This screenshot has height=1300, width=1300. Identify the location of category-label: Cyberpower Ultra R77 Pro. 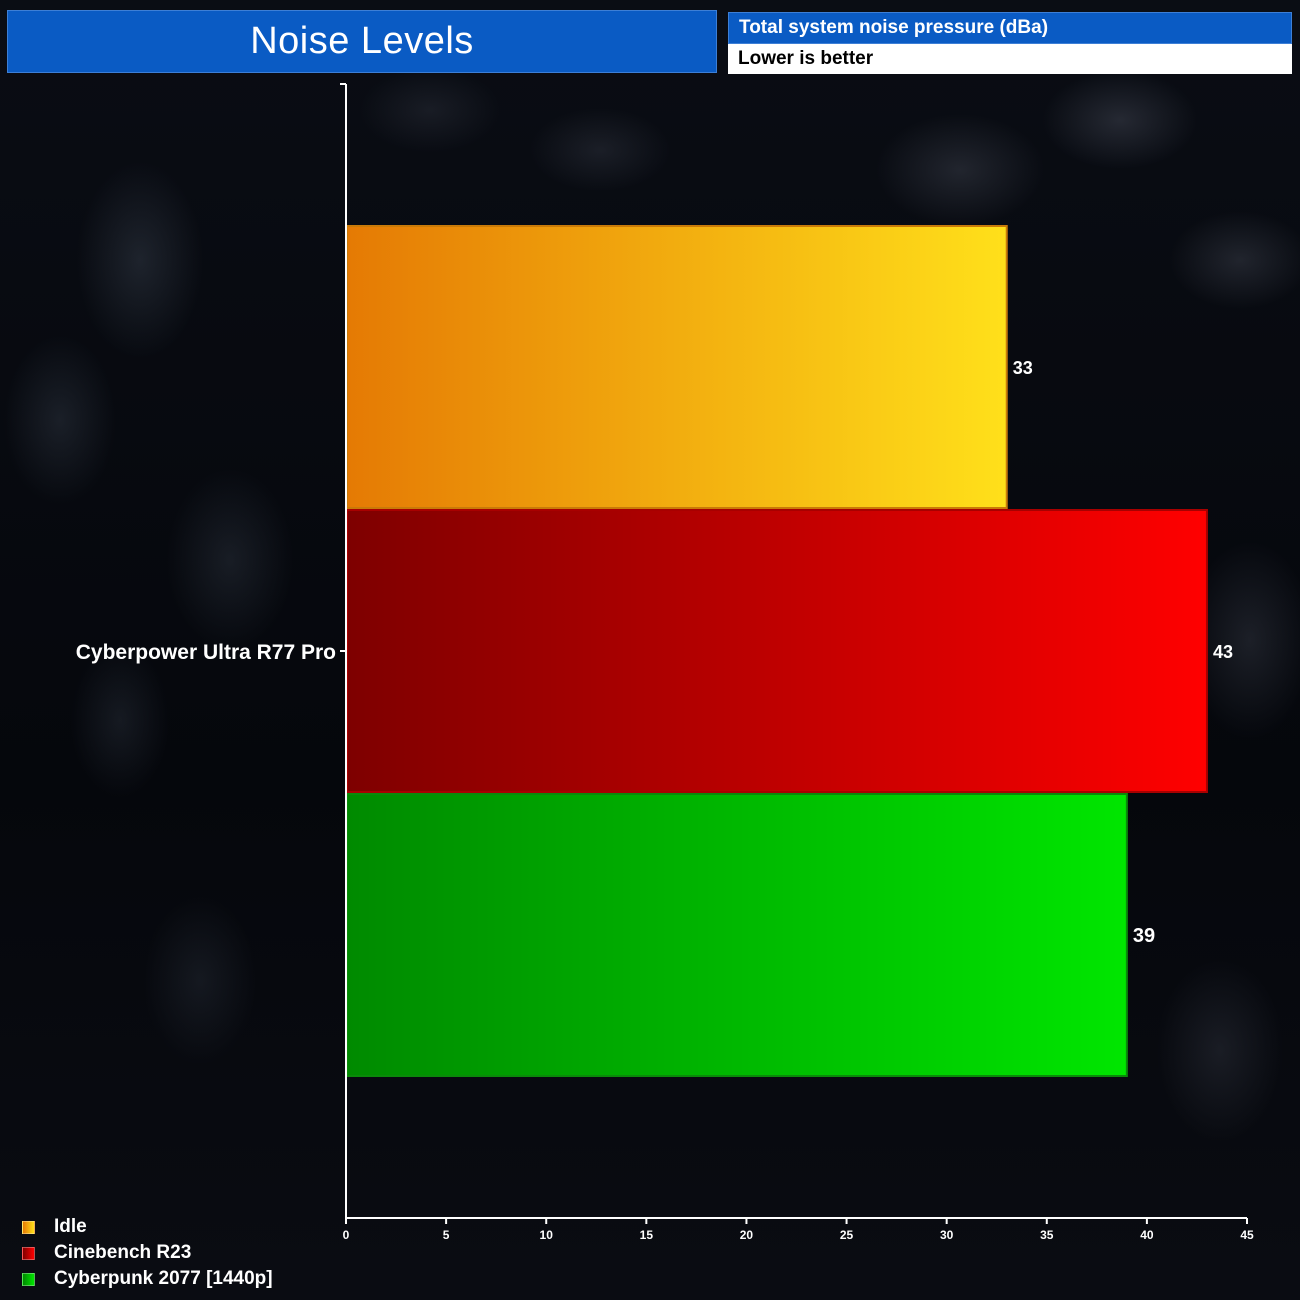
(206, 652).